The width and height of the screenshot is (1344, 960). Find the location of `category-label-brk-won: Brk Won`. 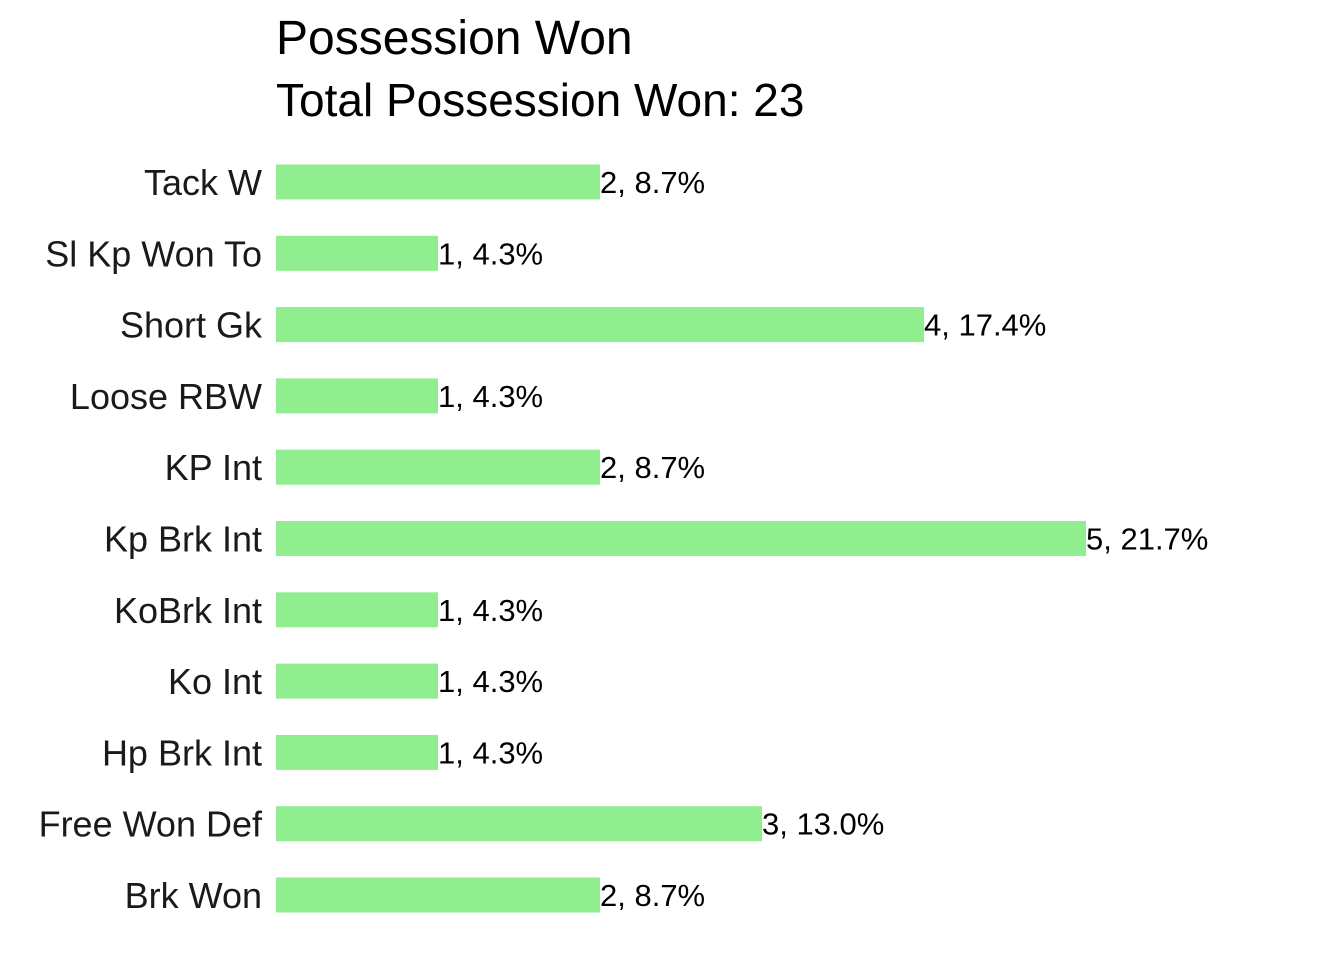

category-label-brk-won: Brk Won is located at coordinates (193, 895).